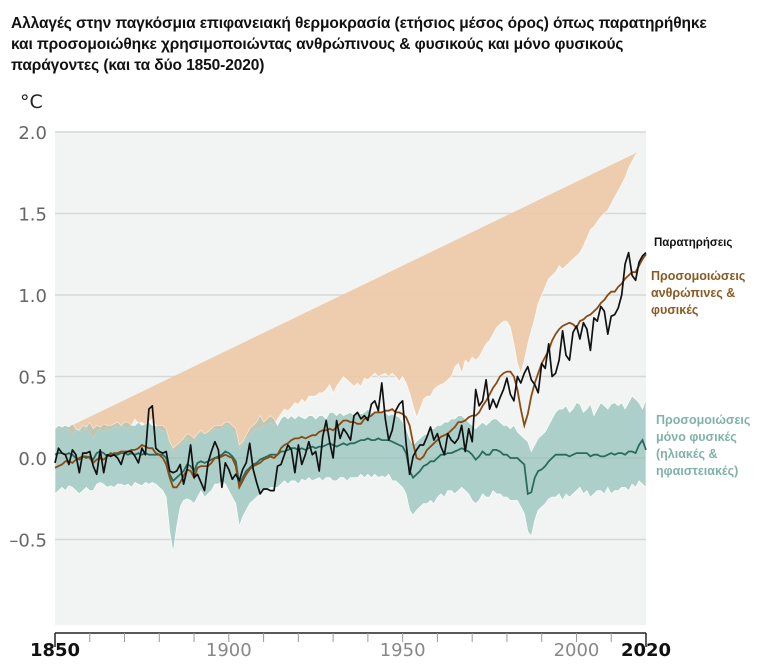 The width and height of the screenshot is (768, 672). Describe the element at coordinates (32, 215) in the screenshot. I see `y-tick-label: 1.5` at that location.